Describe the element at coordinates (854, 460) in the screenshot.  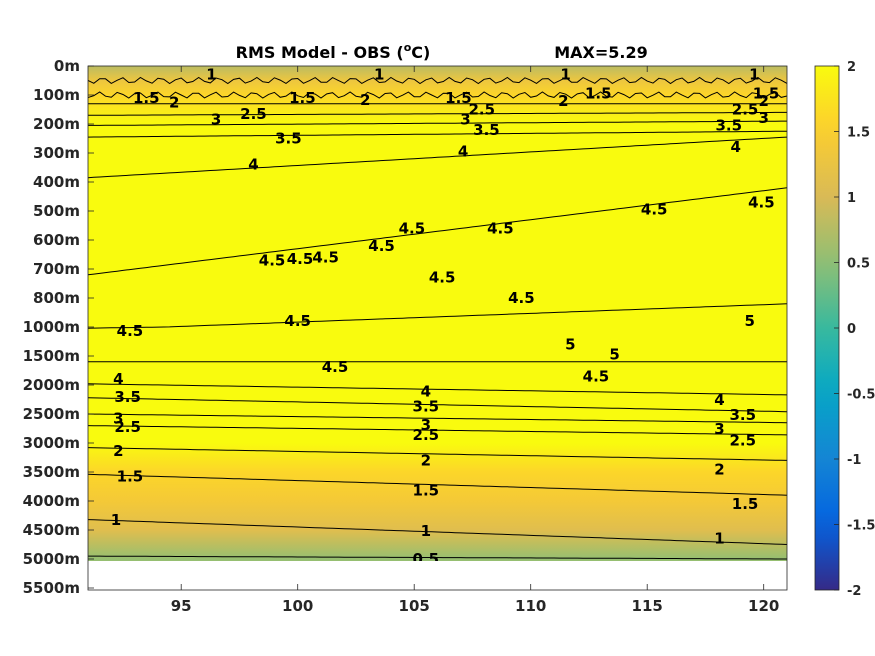
I see `colorbar-tick-label: -1` at that location.